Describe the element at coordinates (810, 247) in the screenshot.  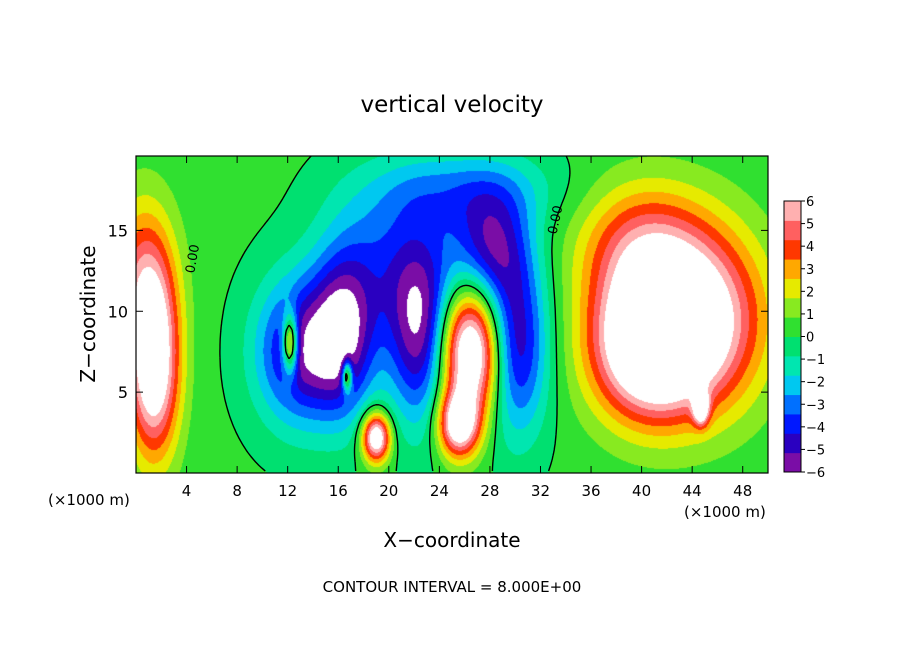
I see `colorbar-tick-label: 4` at that location.